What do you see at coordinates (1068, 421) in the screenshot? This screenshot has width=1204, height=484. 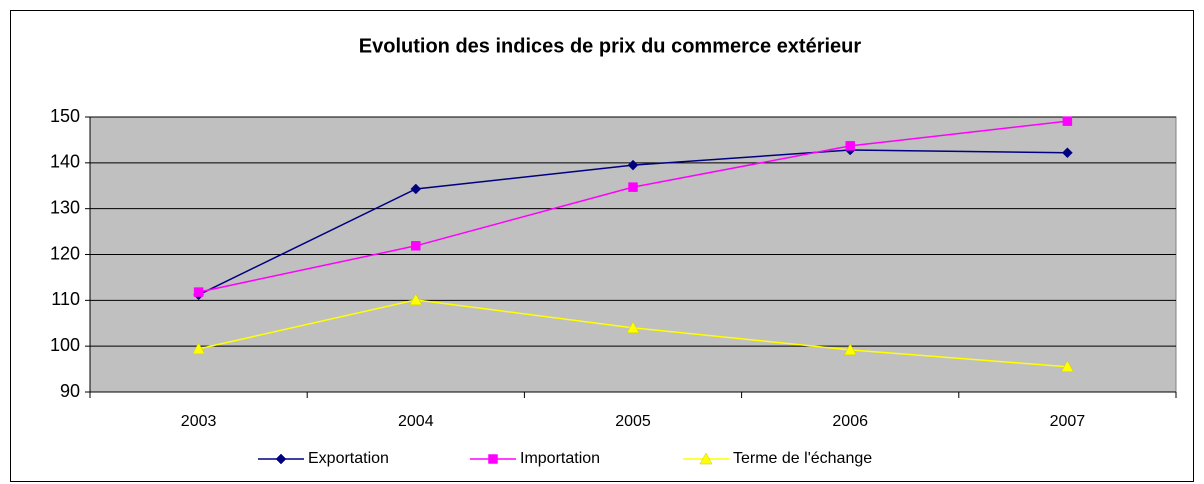 I see `x-tick-label: 2007` at bounding box center [1068, 421].